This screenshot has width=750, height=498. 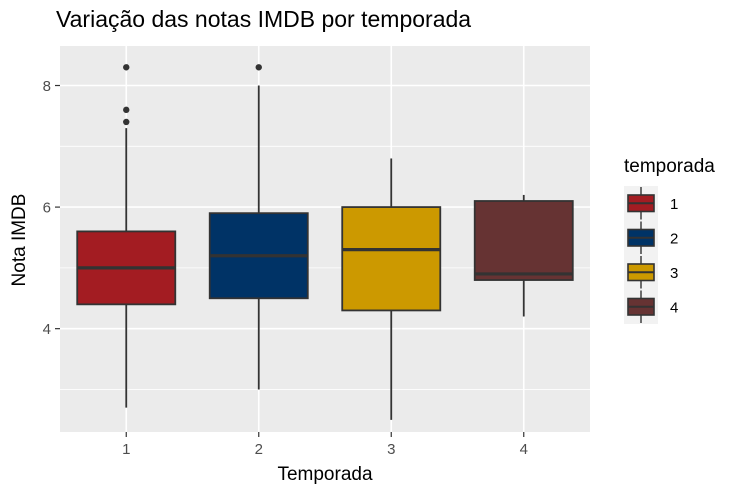 What do you see at coordinates (47, 208) in the screenshot?
I see `y-tick-label: 6` at bounding box center [47, 208].